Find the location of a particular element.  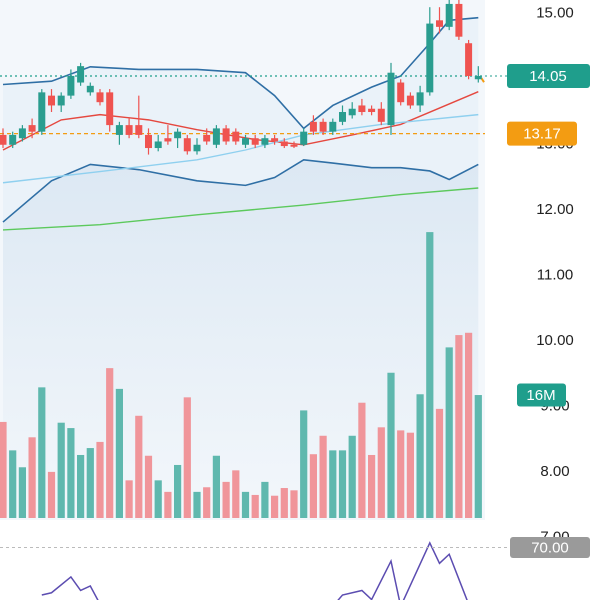

y-tick-label: 11.00 is located at coordinates (555, 275).